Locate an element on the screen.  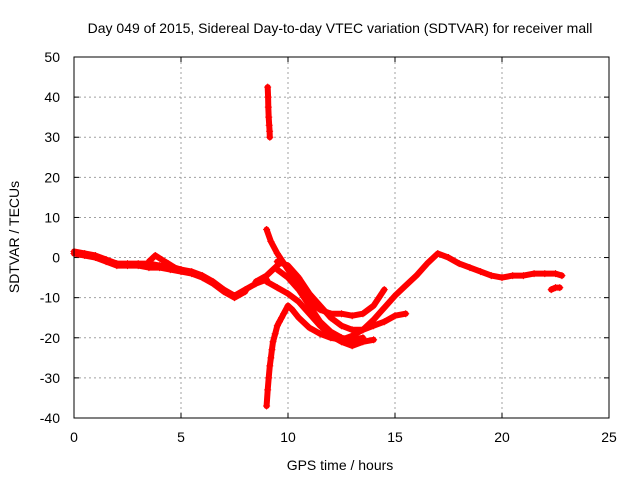
y-tick-label: -10 is located at coordinates (50, 298).